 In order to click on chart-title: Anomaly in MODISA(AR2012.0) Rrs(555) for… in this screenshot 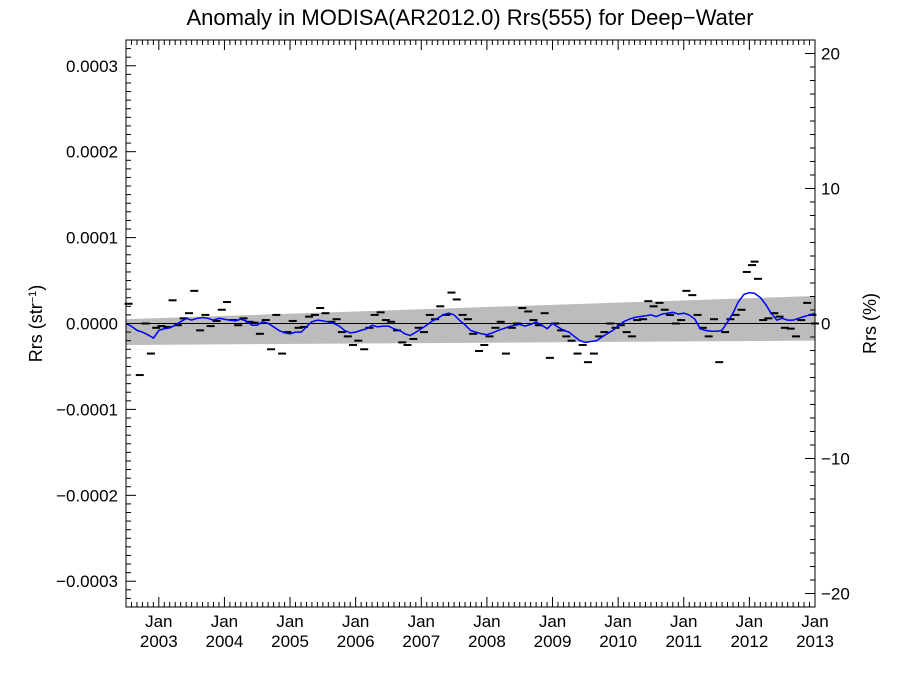, I will do `click(469, 17)`.